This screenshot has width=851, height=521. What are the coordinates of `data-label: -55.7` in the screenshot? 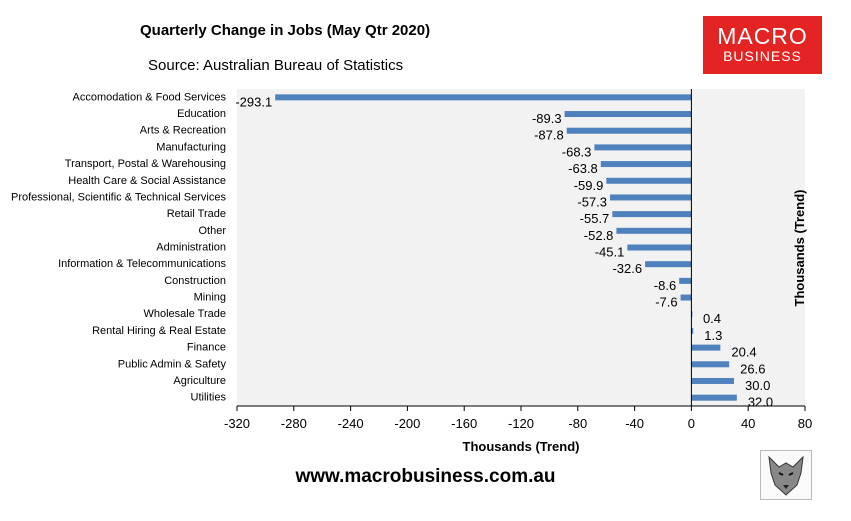 It's located at (595, 218).